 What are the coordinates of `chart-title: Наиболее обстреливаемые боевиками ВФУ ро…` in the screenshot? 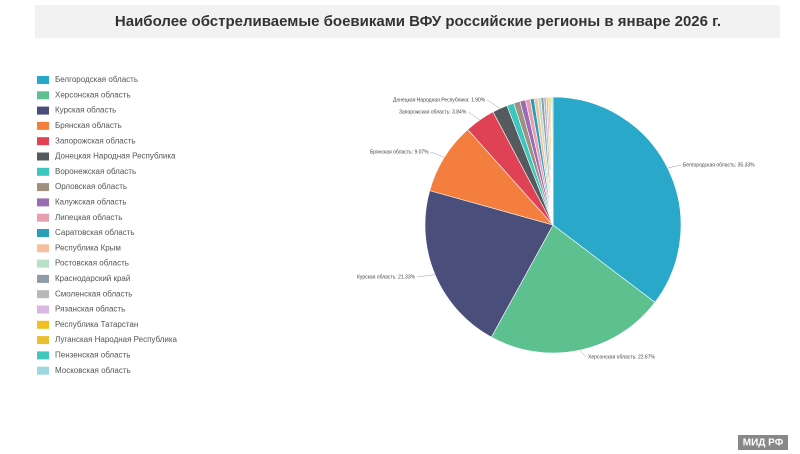 It's located at (418, 21).